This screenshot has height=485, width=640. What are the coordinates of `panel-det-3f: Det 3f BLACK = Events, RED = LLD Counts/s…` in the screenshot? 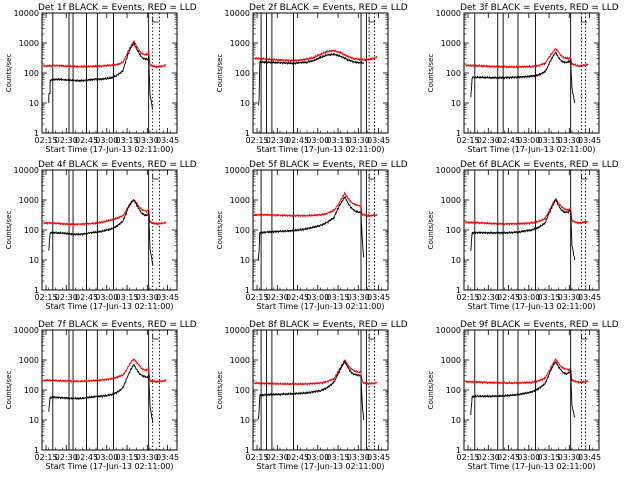 It's located at (523, 78).